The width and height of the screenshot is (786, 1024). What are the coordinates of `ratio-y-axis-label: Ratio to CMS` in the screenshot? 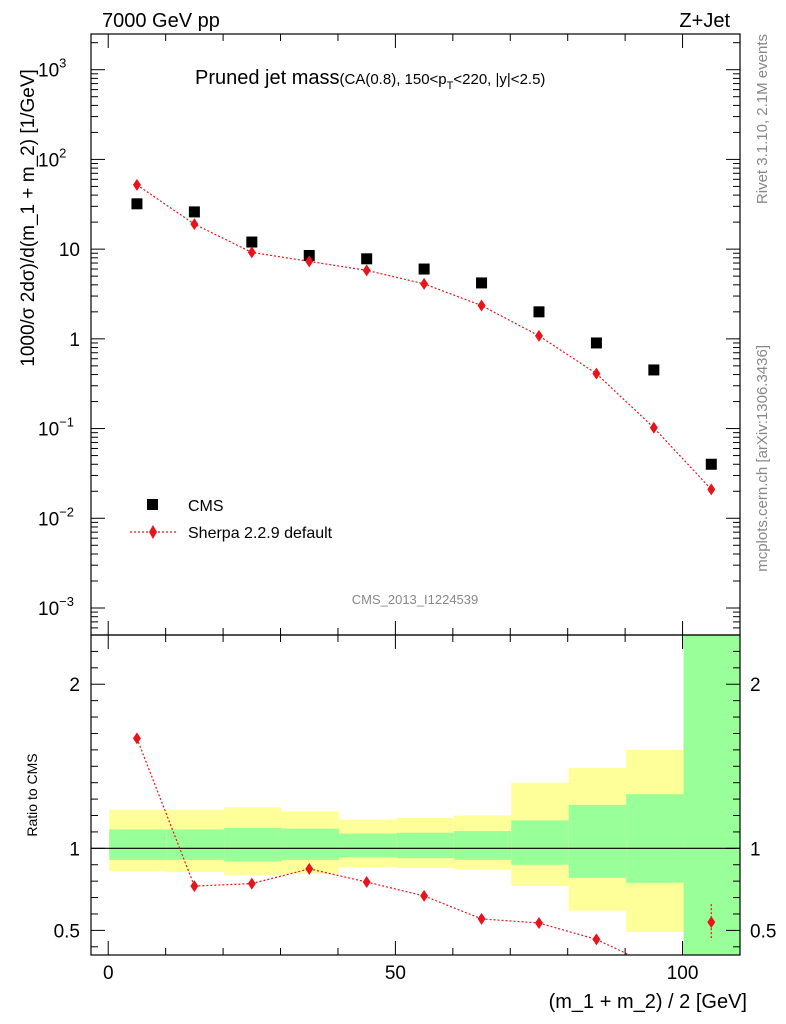 It's located at (32, 794).